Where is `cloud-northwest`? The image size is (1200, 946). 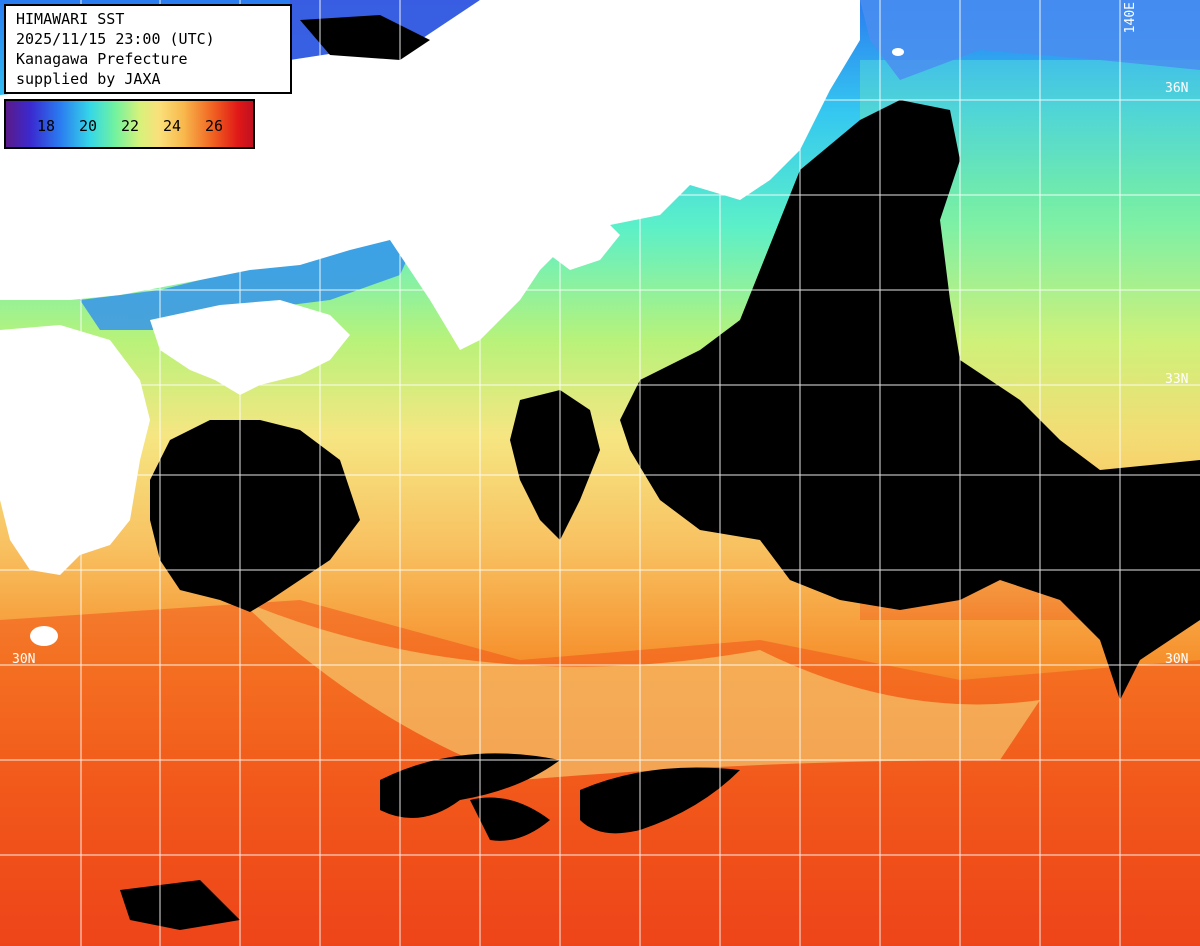
cloud-northwest is located at coordinates (365, 37).